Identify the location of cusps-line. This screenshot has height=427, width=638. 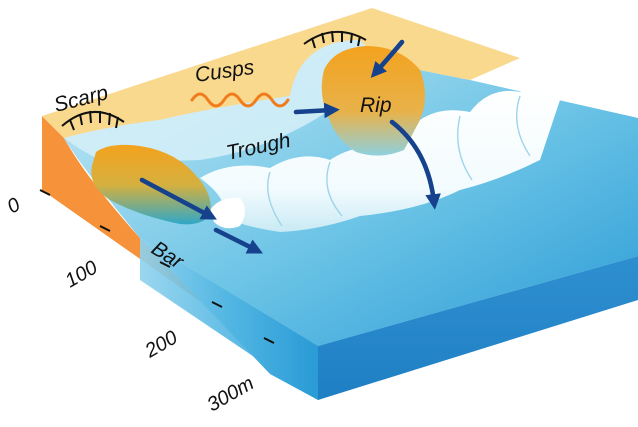
(240, 100).